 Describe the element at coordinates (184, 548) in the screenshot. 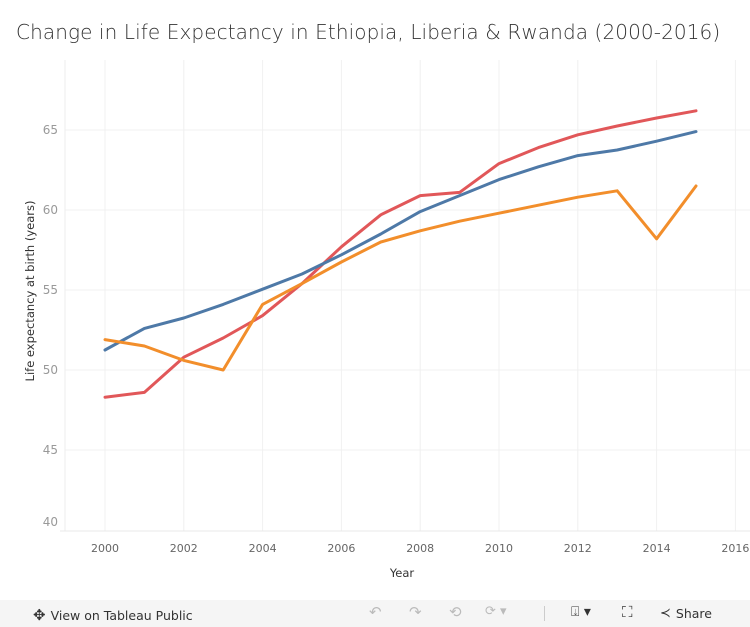

I see `x-tick-label: 2002` at that location.